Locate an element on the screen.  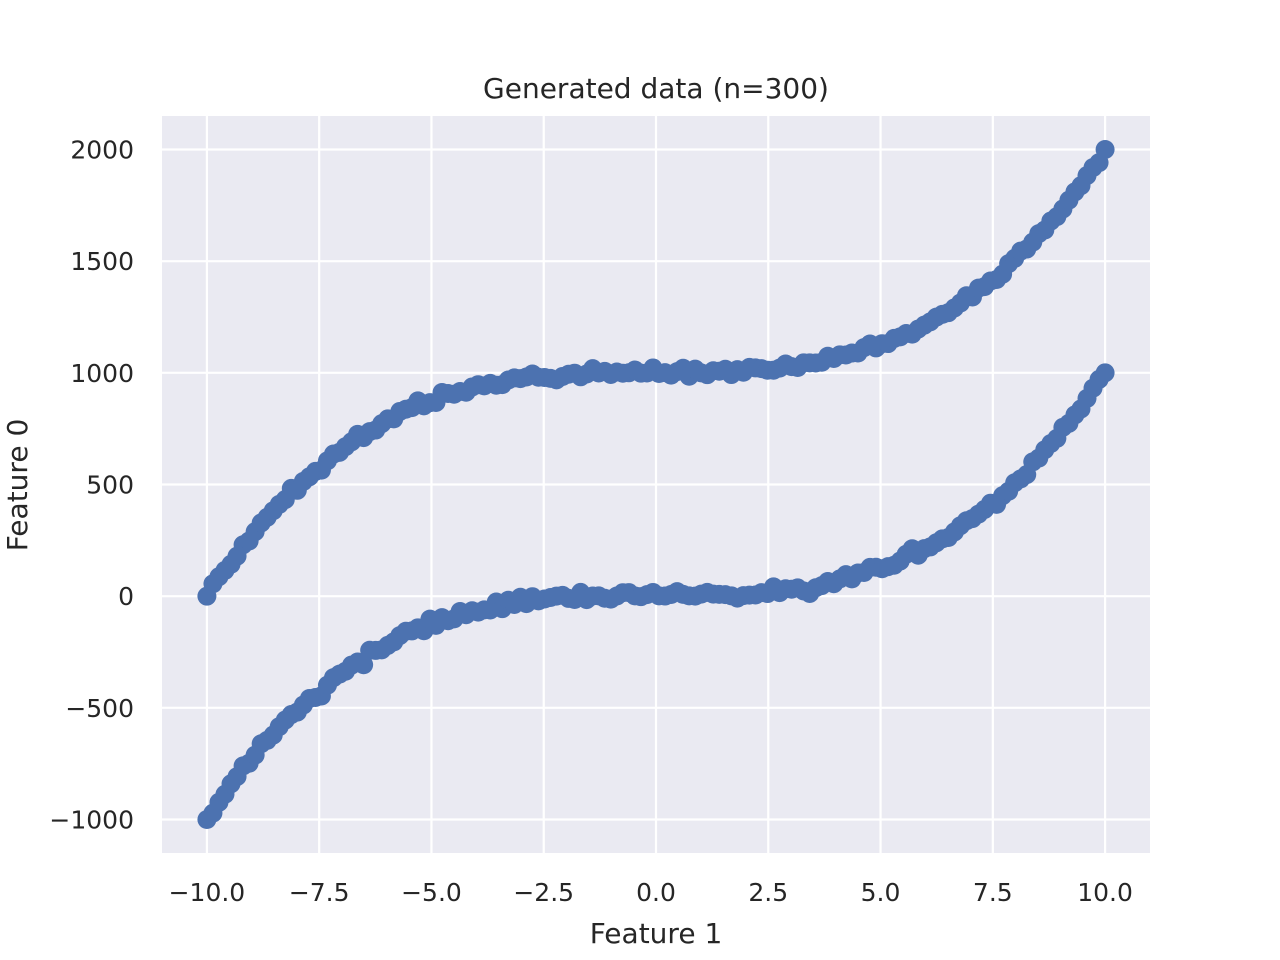
x-tick-label: 0.0 is located at coordinates (656, 892).